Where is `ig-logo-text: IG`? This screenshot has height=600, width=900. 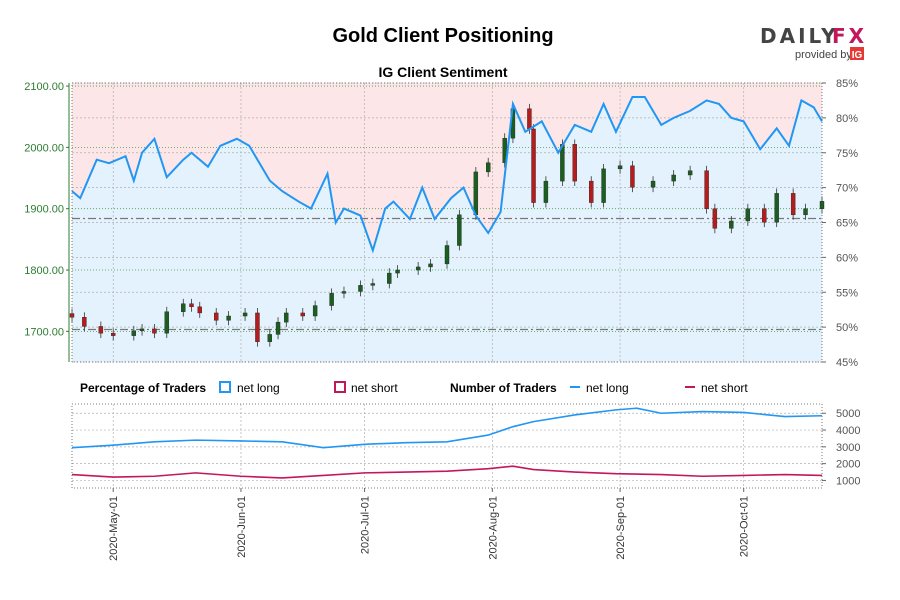
ig-logo-text: IG is located at coordinates (857, 55).